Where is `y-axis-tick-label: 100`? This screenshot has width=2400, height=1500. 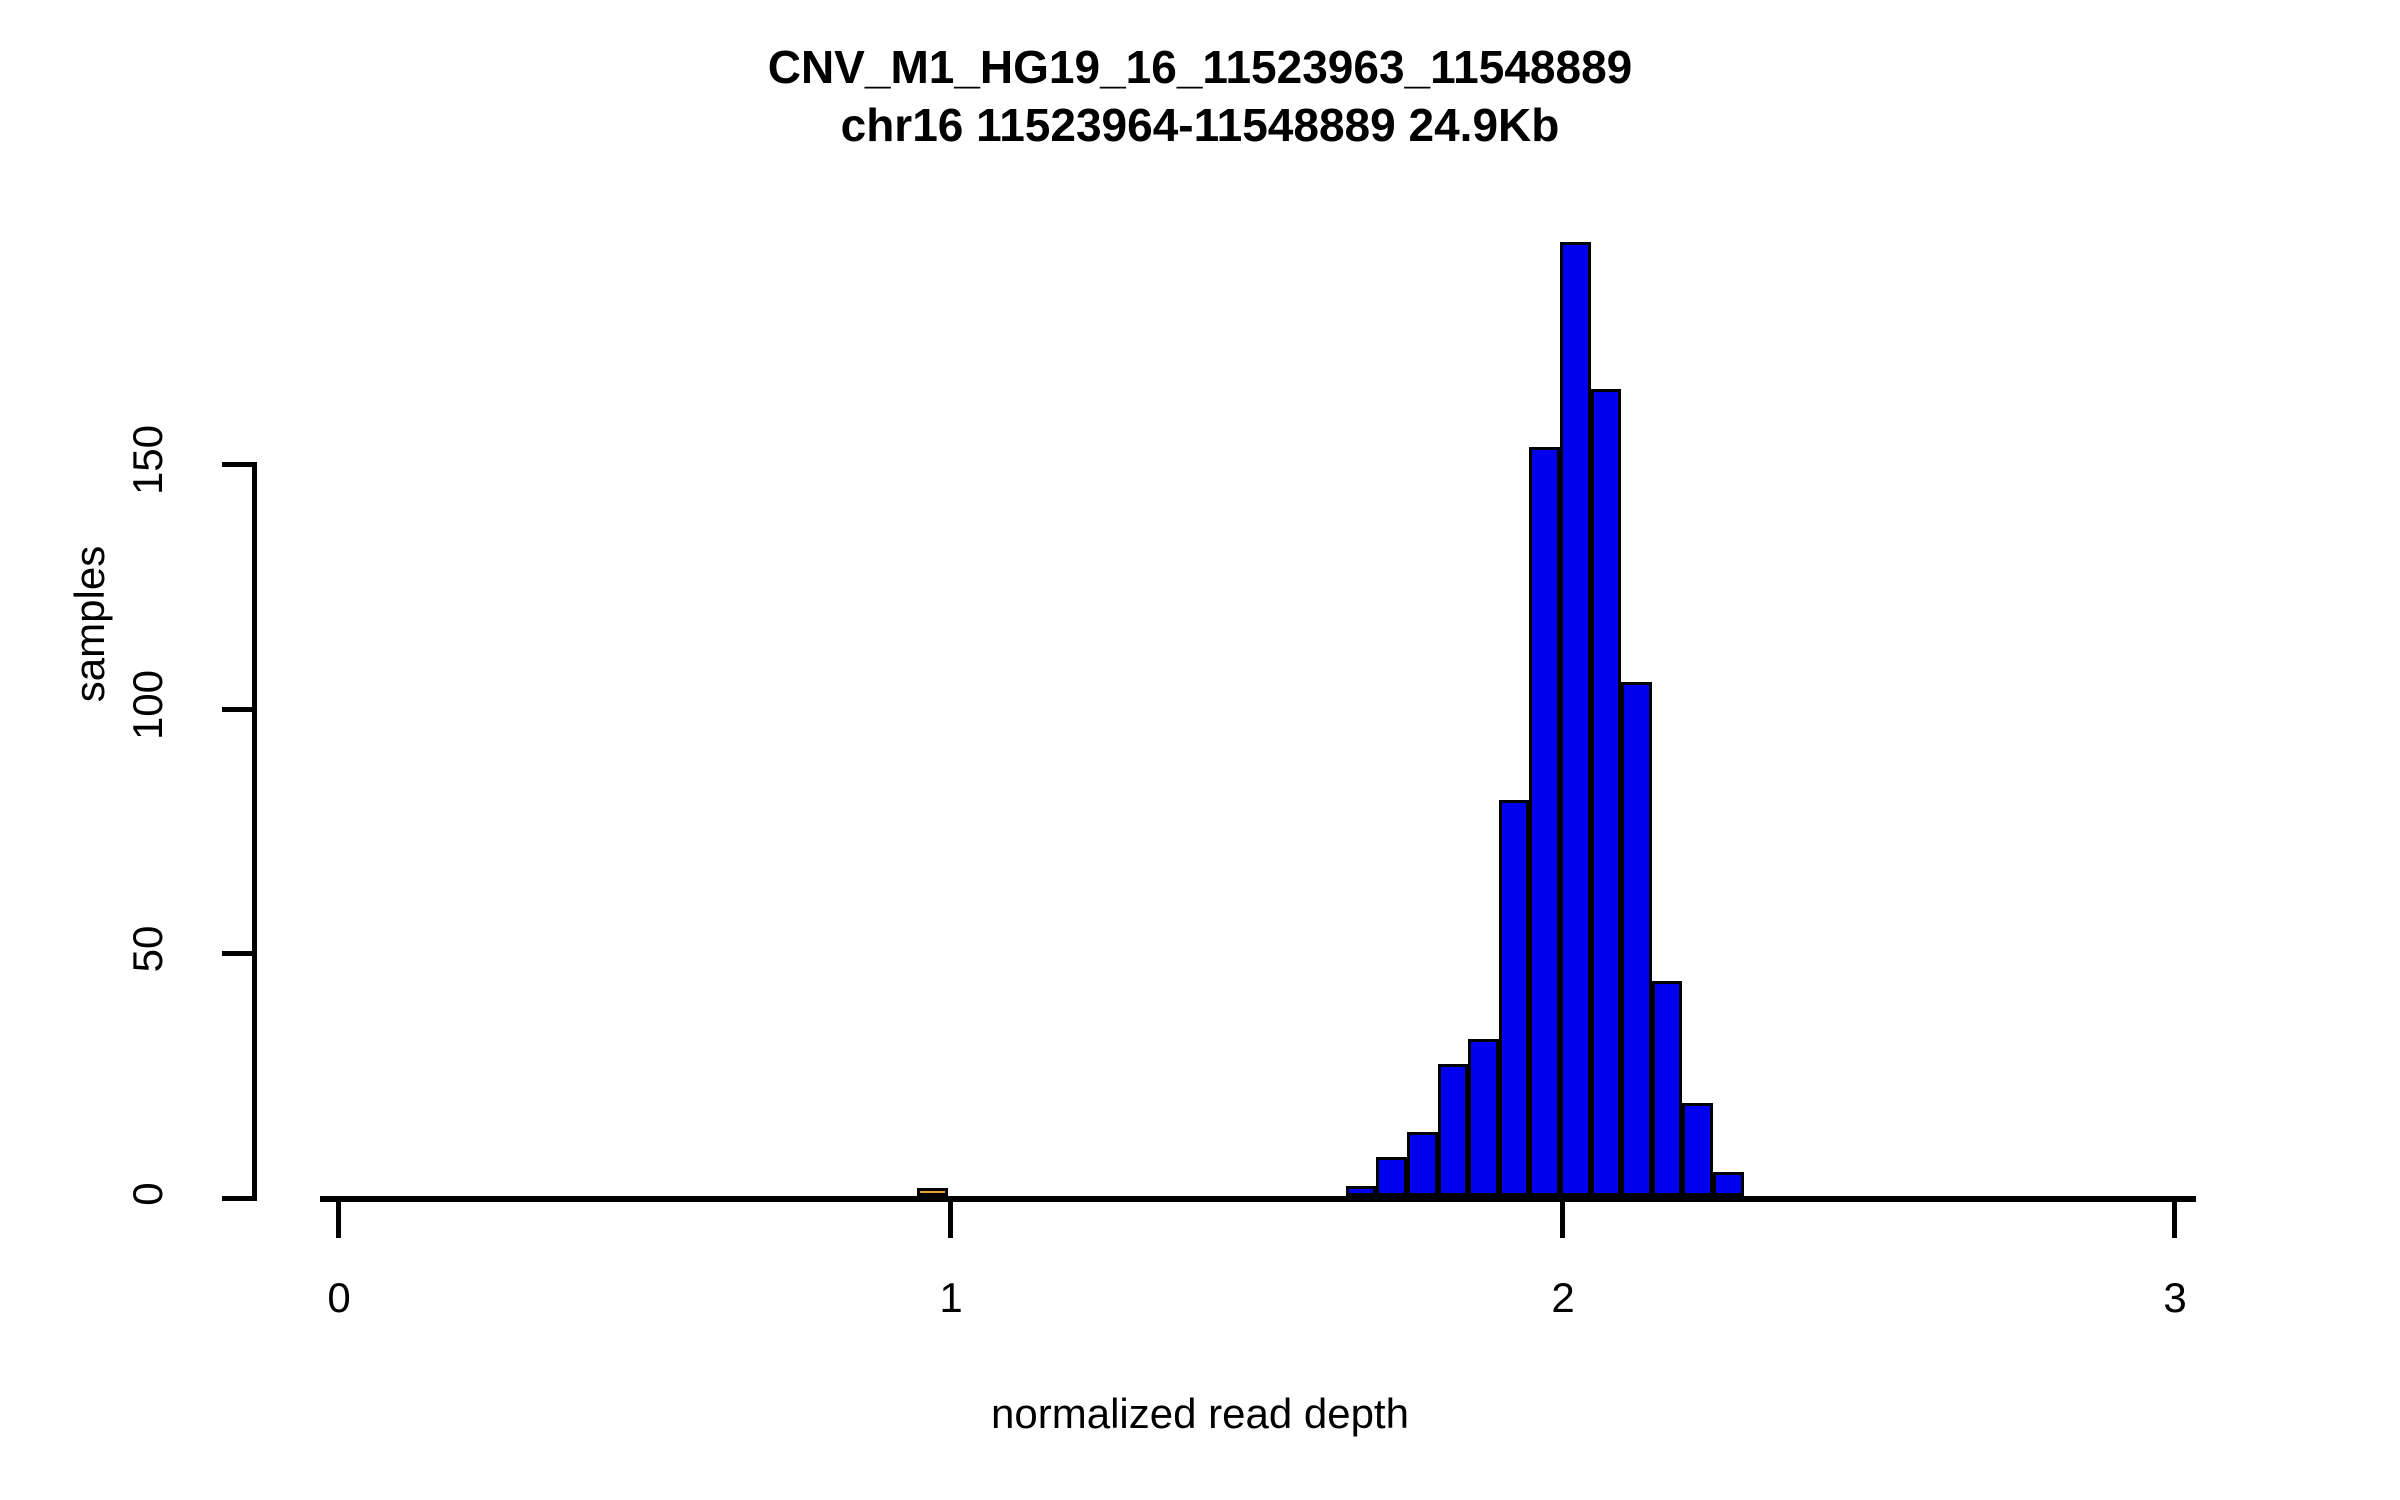 y-axis-tick-label: 100 is located at coordinates (147, 704).